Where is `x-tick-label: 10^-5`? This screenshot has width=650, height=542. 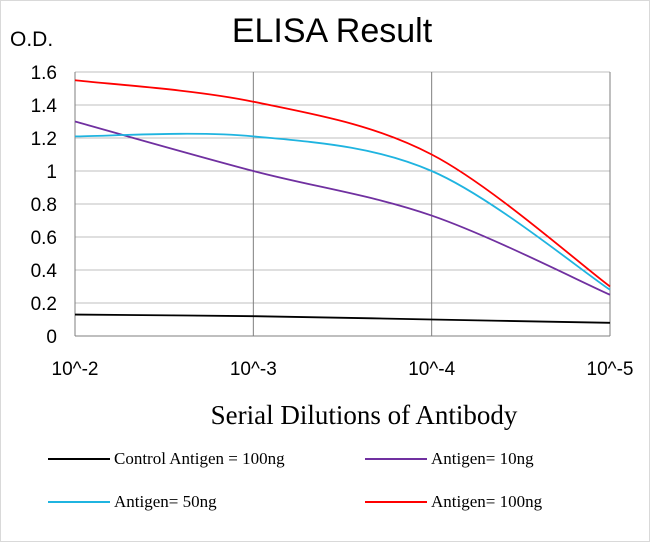
x-tick-label: 10^-5 is located at coordinates (610, 369).